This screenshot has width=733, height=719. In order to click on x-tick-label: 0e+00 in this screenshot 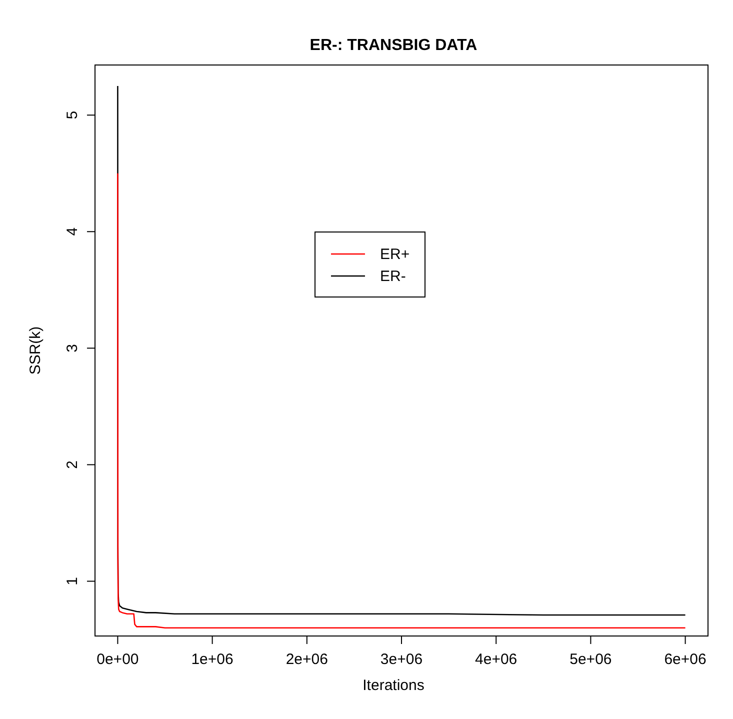, I will do `click(117, 659)`.